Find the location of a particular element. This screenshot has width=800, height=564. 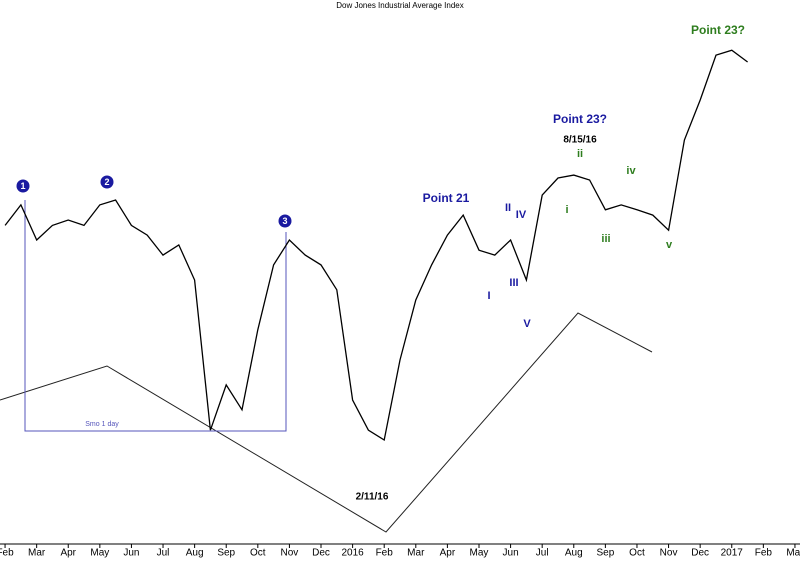

annotation: i is located at coordinates (566, 210).